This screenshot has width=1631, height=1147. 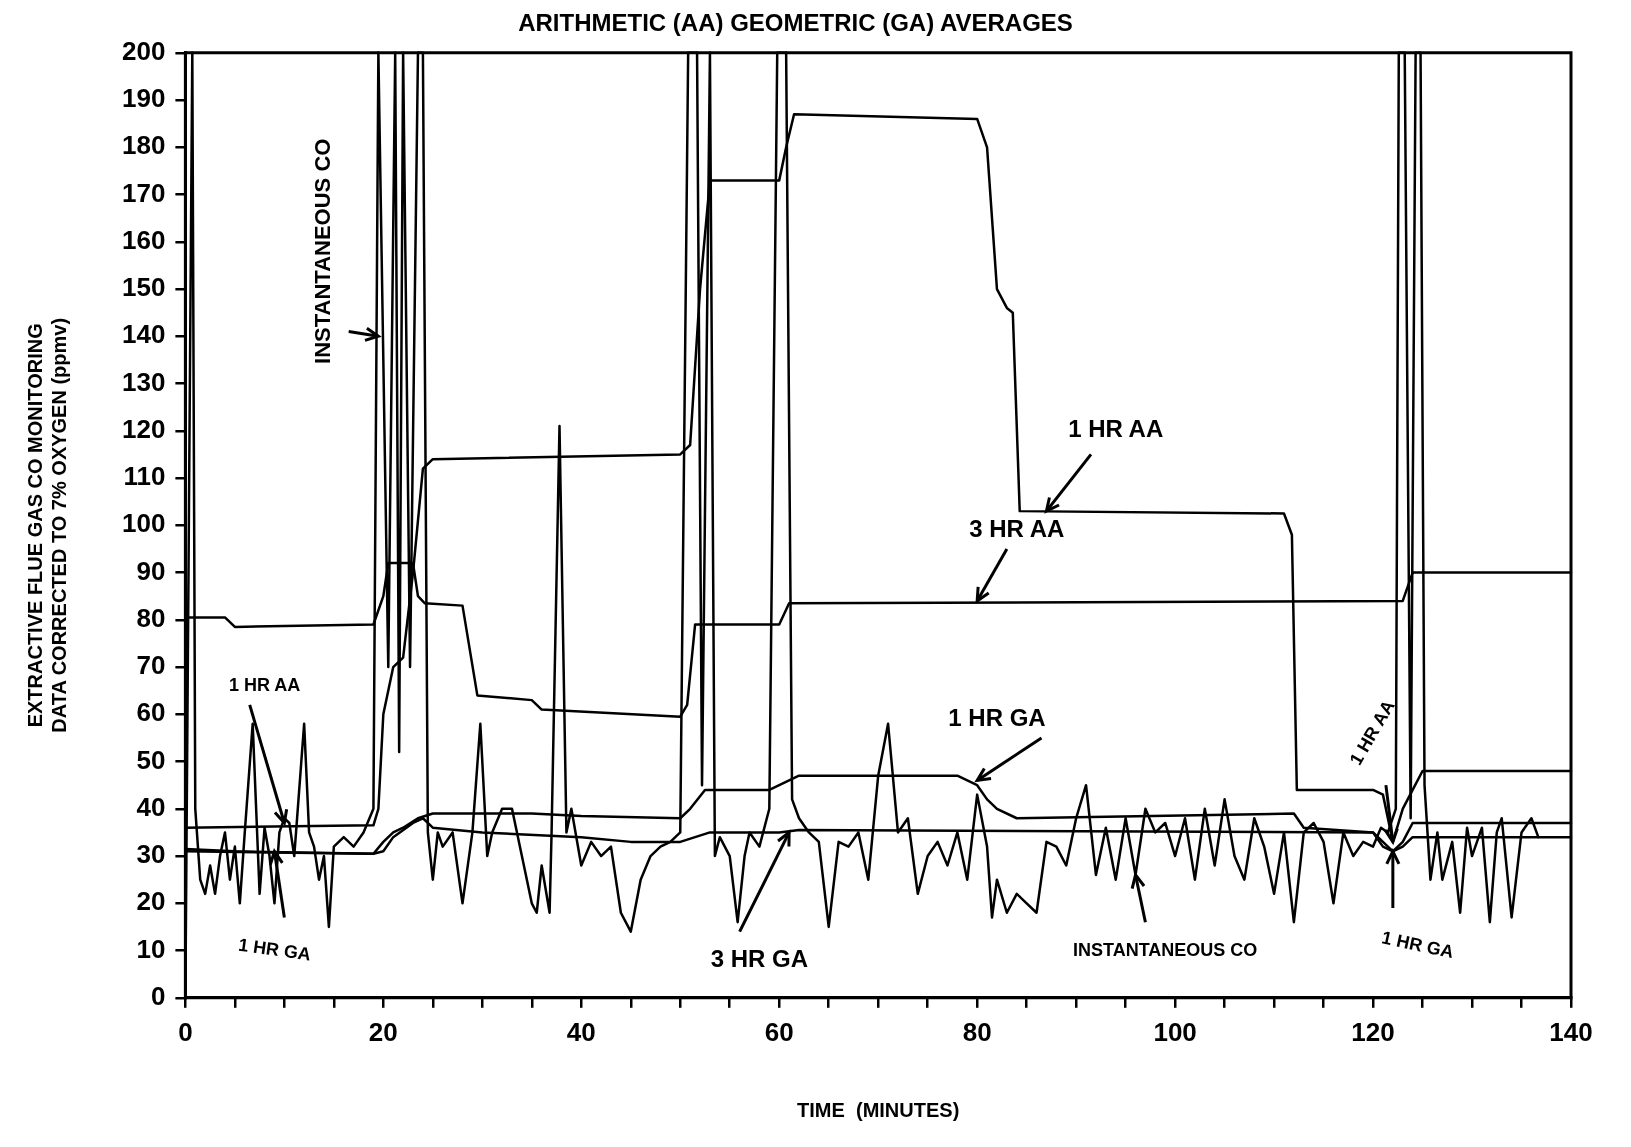 What do you see at coordinates (1017, 528) in the screenshot?
I see `annotation: 3 HR AA` at bounding box center [1017, 528].